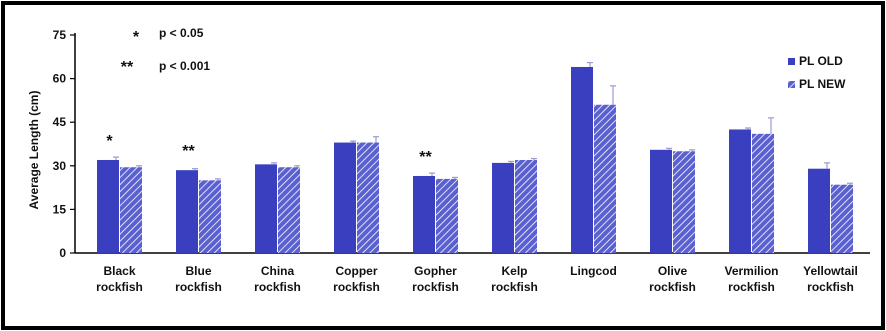  Describe the element at coordinates (791, 84) in the screenshot. I see `legend-swatch-pl-new` at that location.